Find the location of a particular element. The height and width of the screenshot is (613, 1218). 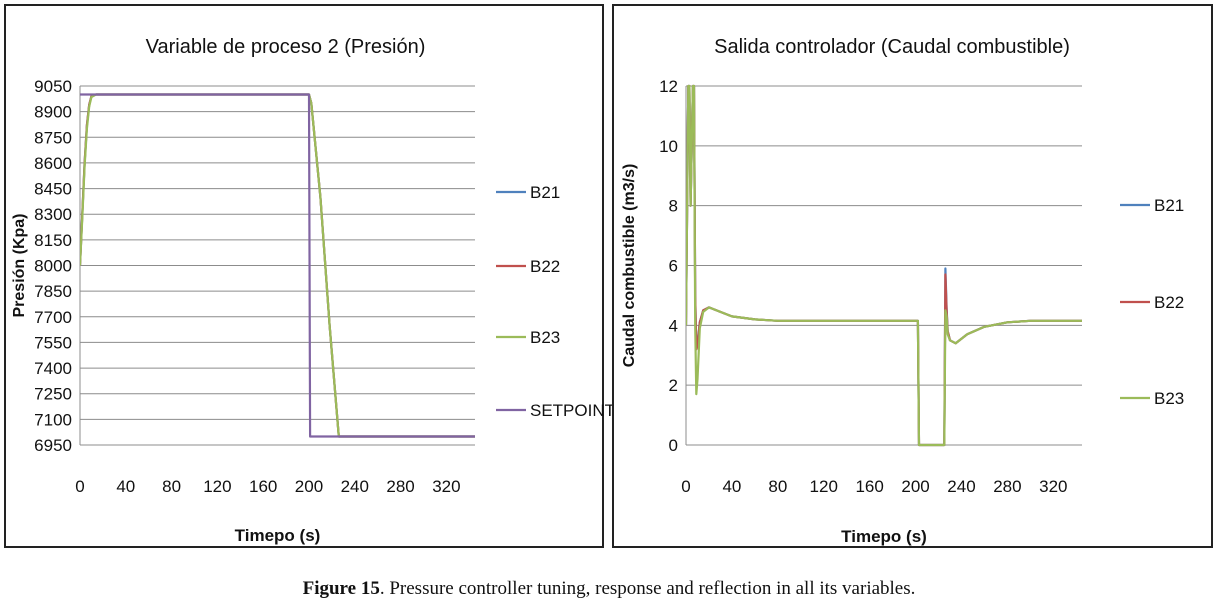

y-tick-label: 8750 is located at coordinates (53, 137).